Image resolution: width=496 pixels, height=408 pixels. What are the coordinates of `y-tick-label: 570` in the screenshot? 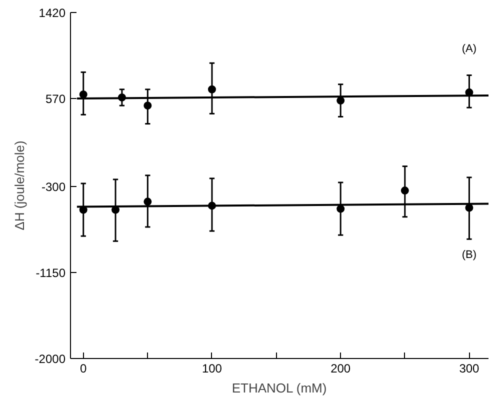 It's located at (55, 99).